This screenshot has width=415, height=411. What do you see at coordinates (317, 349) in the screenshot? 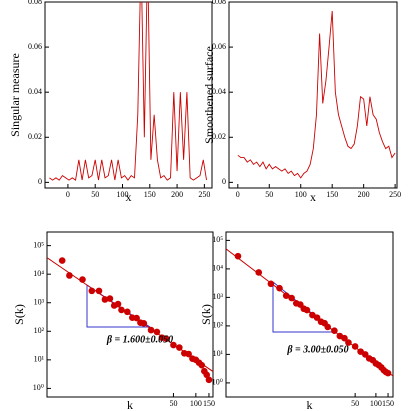
I see `annotation: β = 3.00±0.050` at bounding box center [317, 349].